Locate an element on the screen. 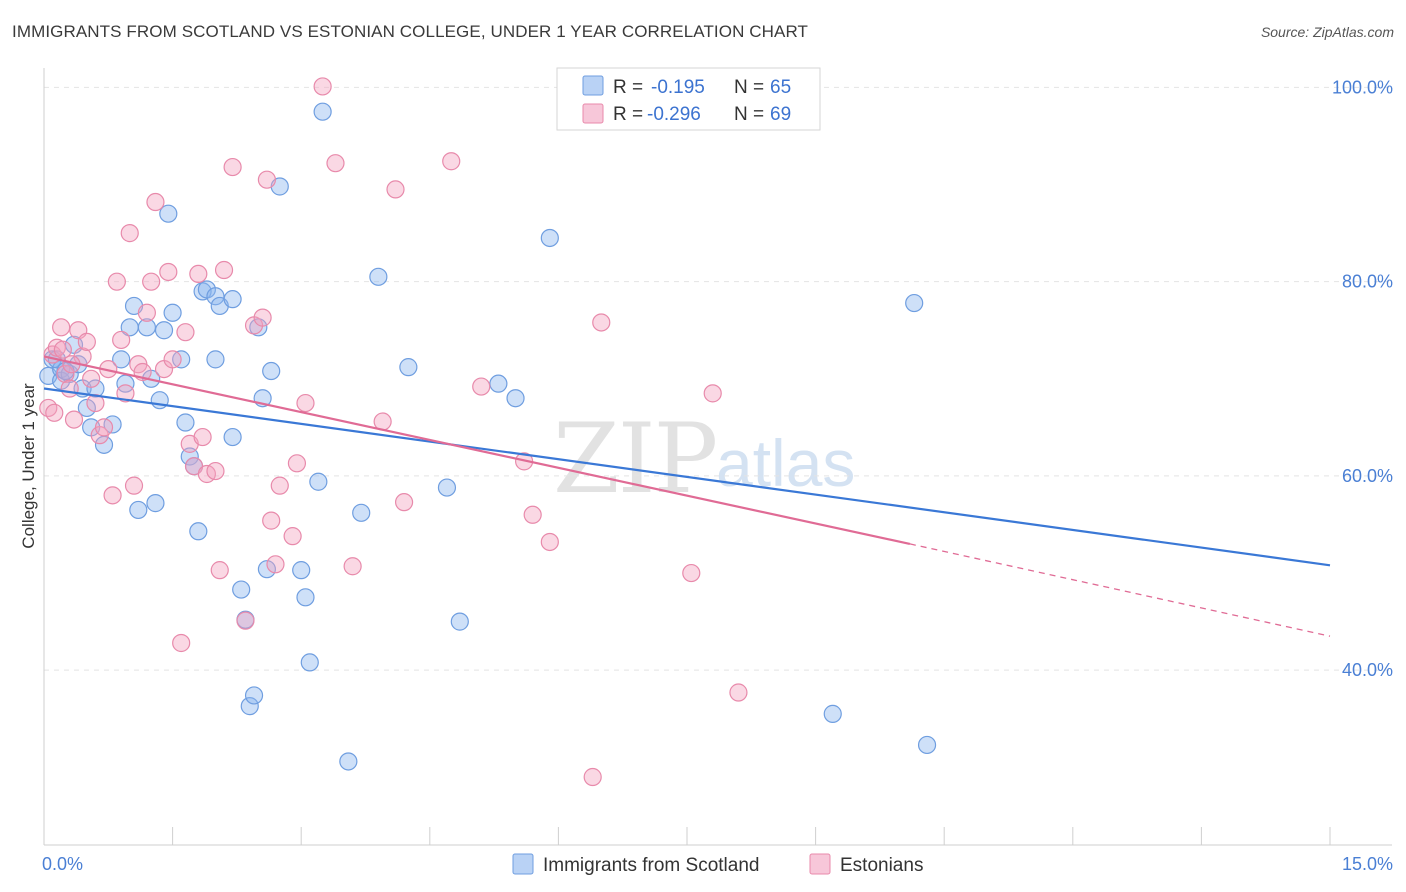 The height and width of the screenshot is (892, 1406). bottom-legend-swatch-scotland is located at coordinates (523, 864).